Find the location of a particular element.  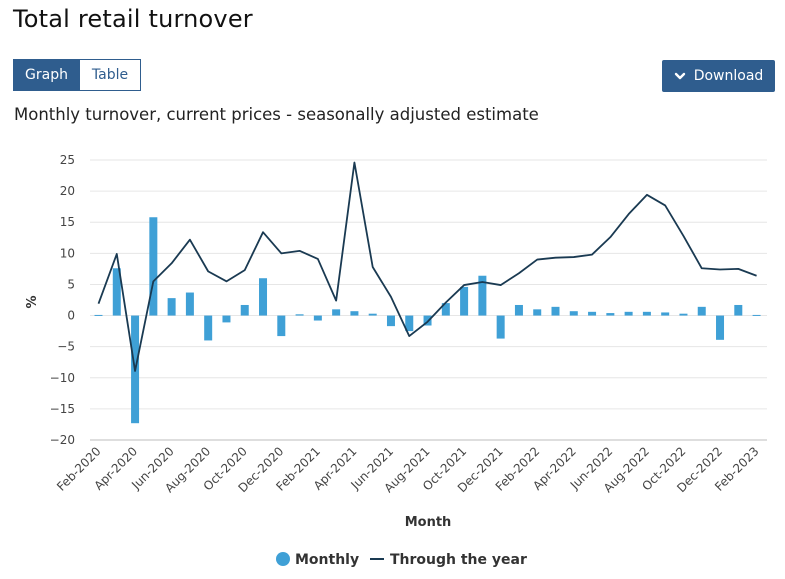

bar-Aug-2020 is located at coordinates (208, 328).